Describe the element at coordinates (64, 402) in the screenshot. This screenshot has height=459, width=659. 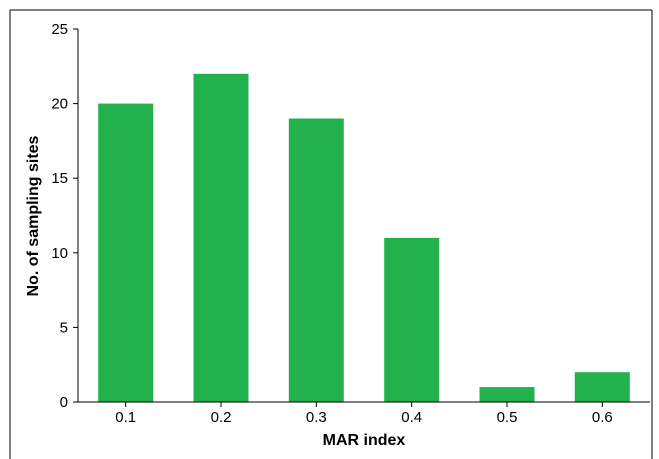
I see `y-tick-label: 0` at that location.